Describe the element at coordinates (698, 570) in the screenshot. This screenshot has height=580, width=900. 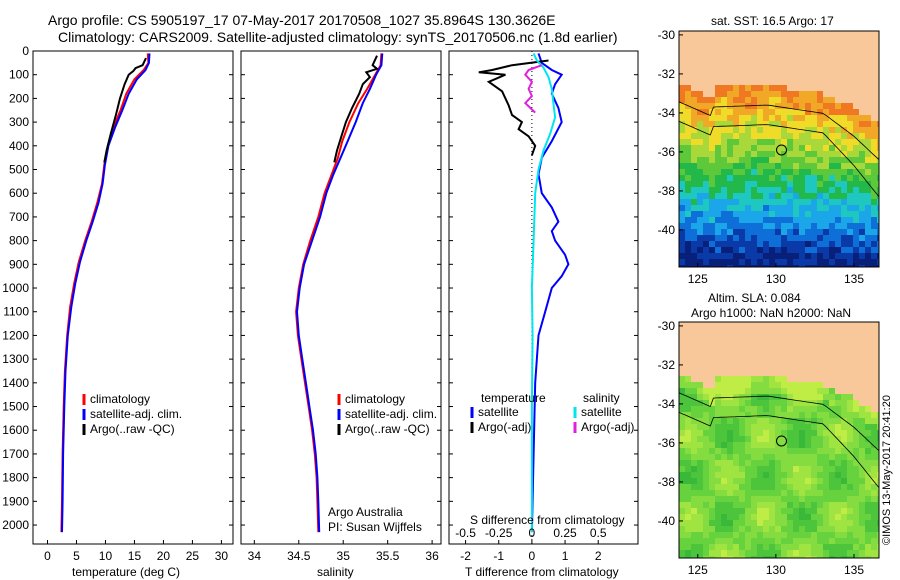
I see `map-x-tick-label: 125` at that location.